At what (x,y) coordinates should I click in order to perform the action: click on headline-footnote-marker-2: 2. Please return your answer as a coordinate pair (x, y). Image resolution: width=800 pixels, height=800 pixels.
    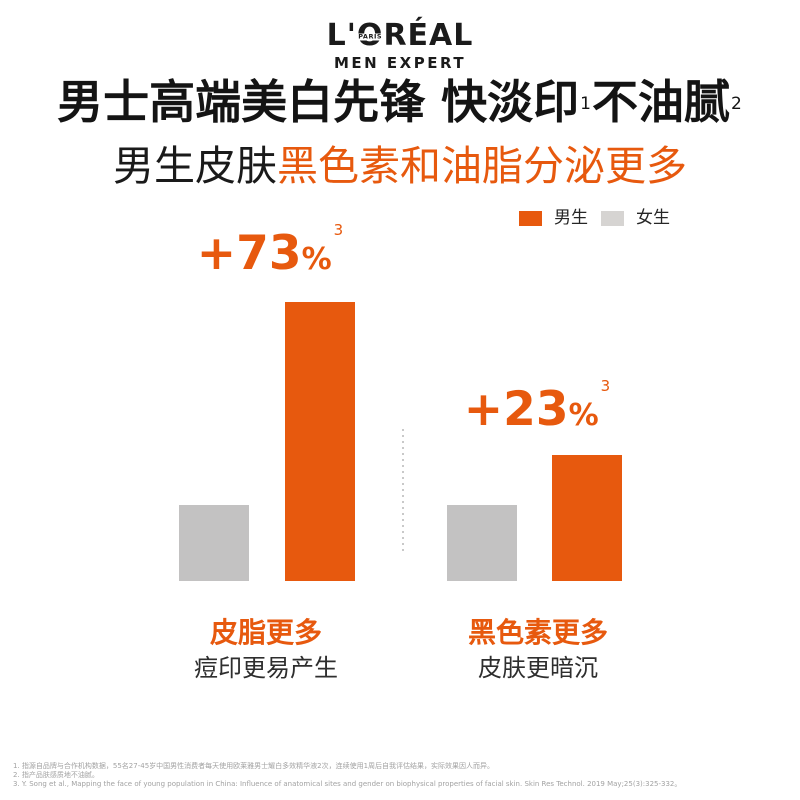
    Looking at the image, I should click on (736, 104).